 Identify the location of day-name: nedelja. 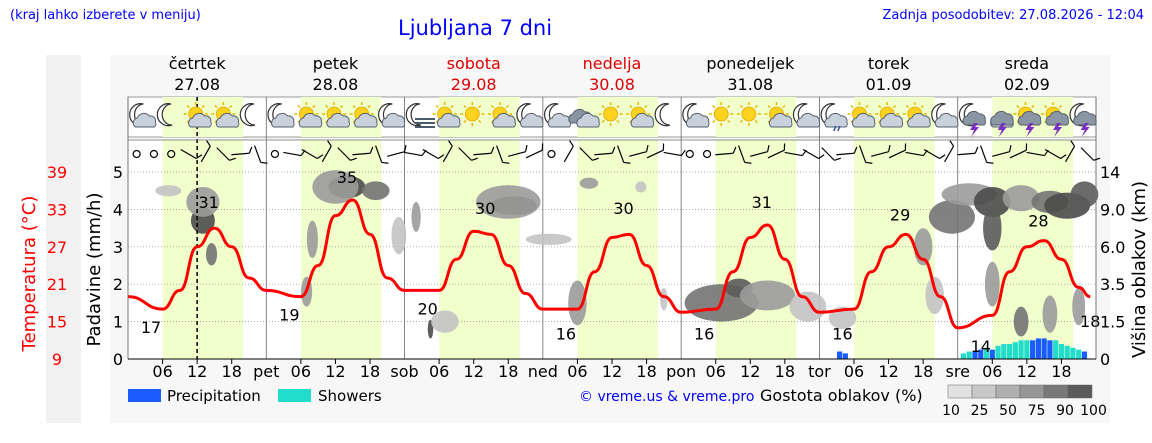
(612, 63).